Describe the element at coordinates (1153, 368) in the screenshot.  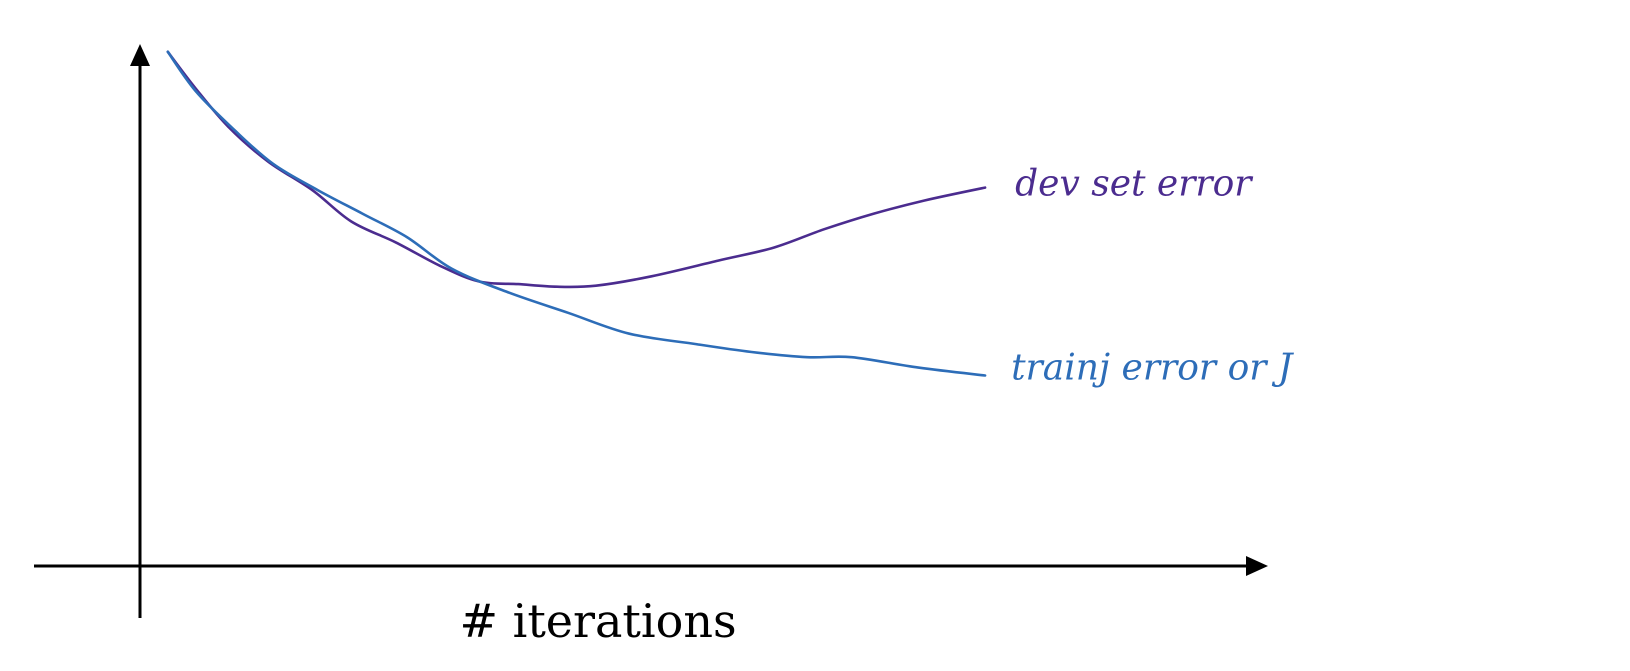
I see `series-label-1: trainj error or J` at that location.